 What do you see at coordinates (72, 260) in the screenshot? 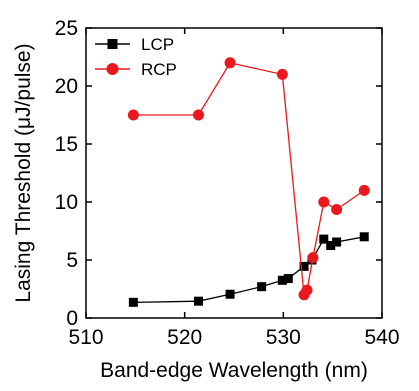
I see `y-tick-label: 5` at bounding box center [72, 260].